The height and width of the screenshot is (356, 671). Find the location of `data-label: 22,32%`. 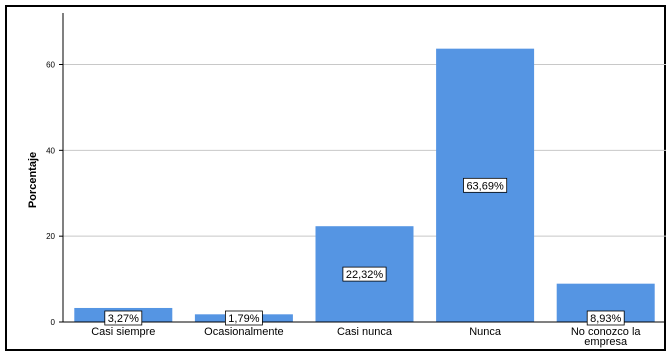

data-label: 22,32% is located at coordinates (365, 275).